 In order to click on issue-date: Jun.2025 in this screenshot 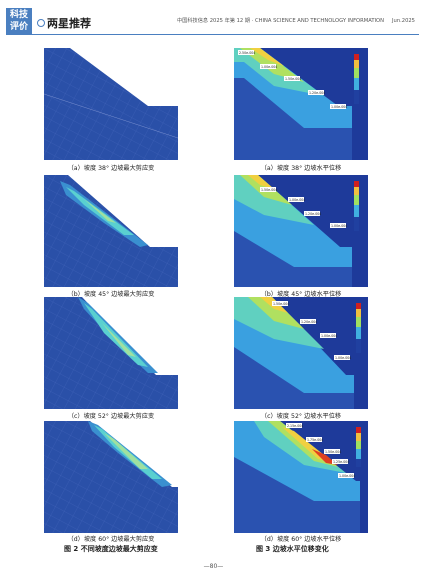, I will do `click(403, 21)`.